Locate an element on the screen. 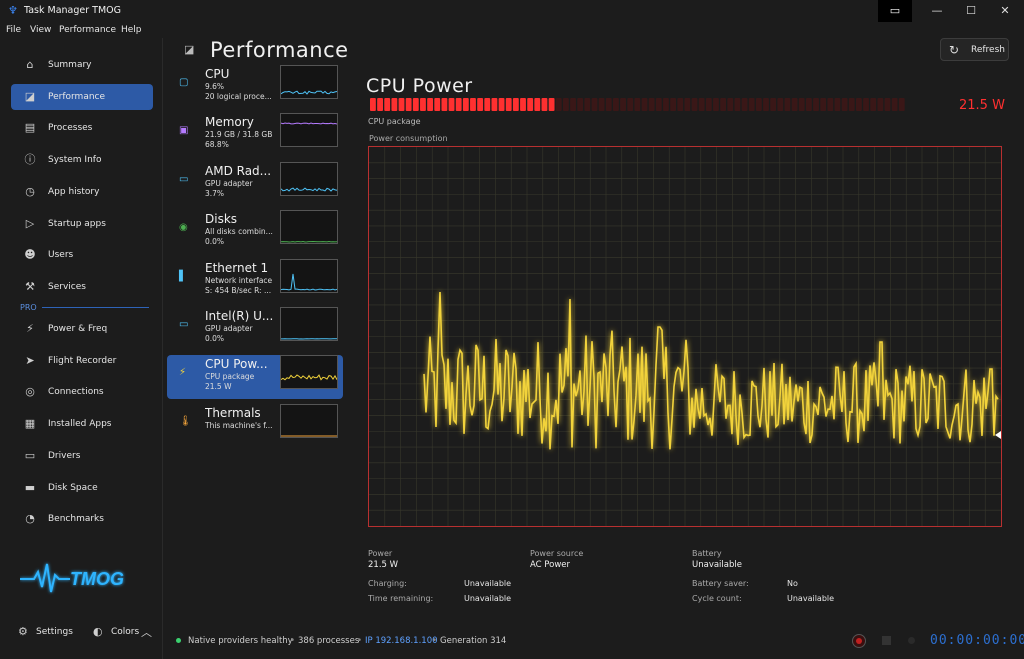 The height and width of the screenshot is (659, 1024). globe-icon: ◎ is located at coordinates (30, 392).